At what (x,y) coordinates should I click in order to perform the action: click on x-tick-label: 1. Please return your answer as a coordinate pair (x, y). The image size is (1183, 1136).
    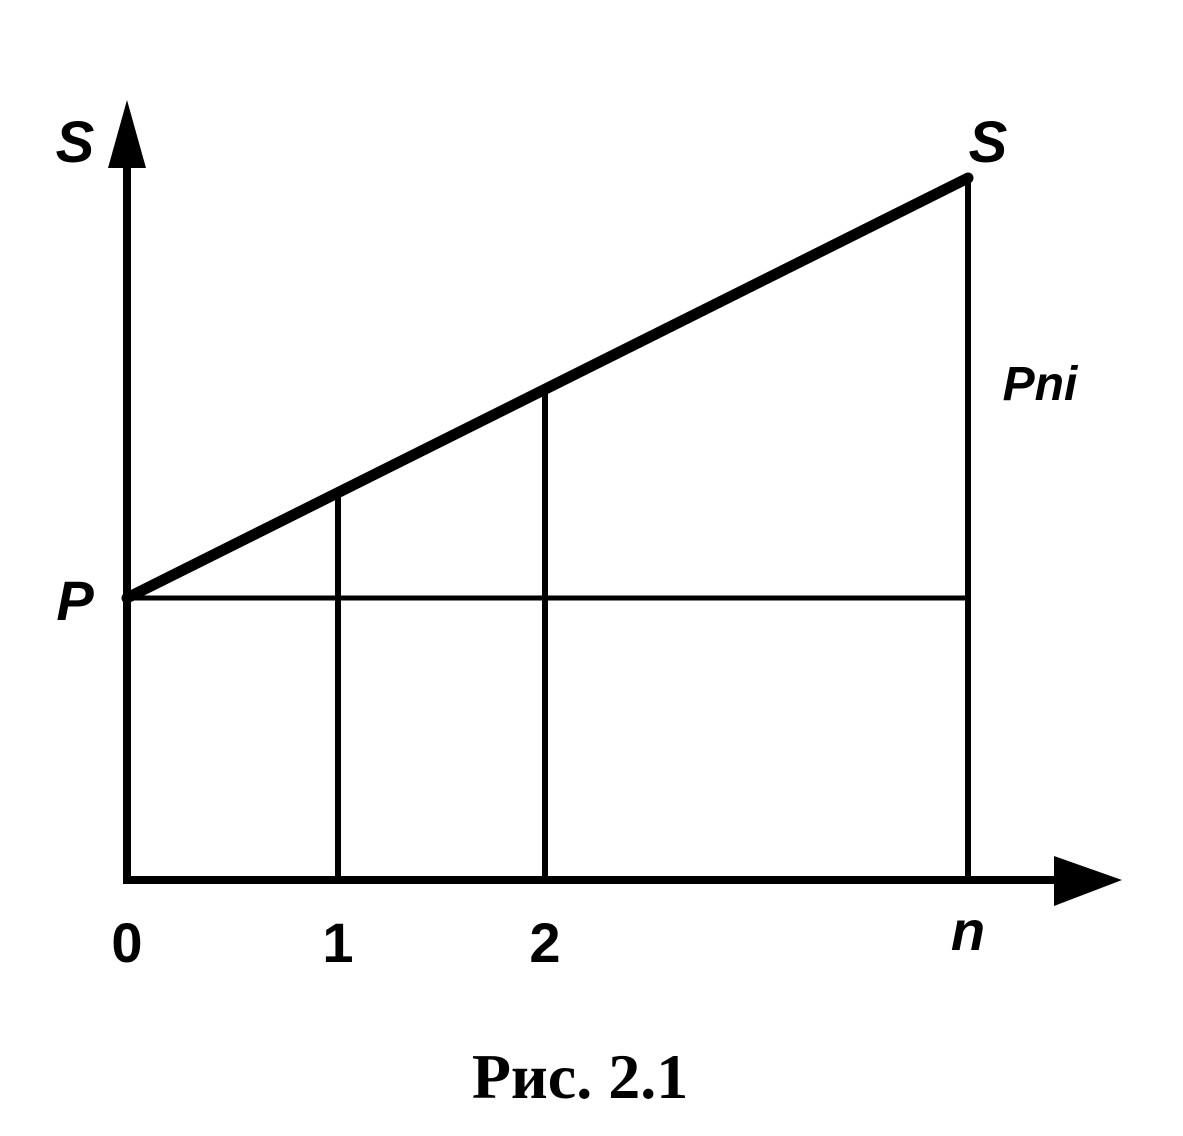
    Looking at the image, I should click on (337, 942).